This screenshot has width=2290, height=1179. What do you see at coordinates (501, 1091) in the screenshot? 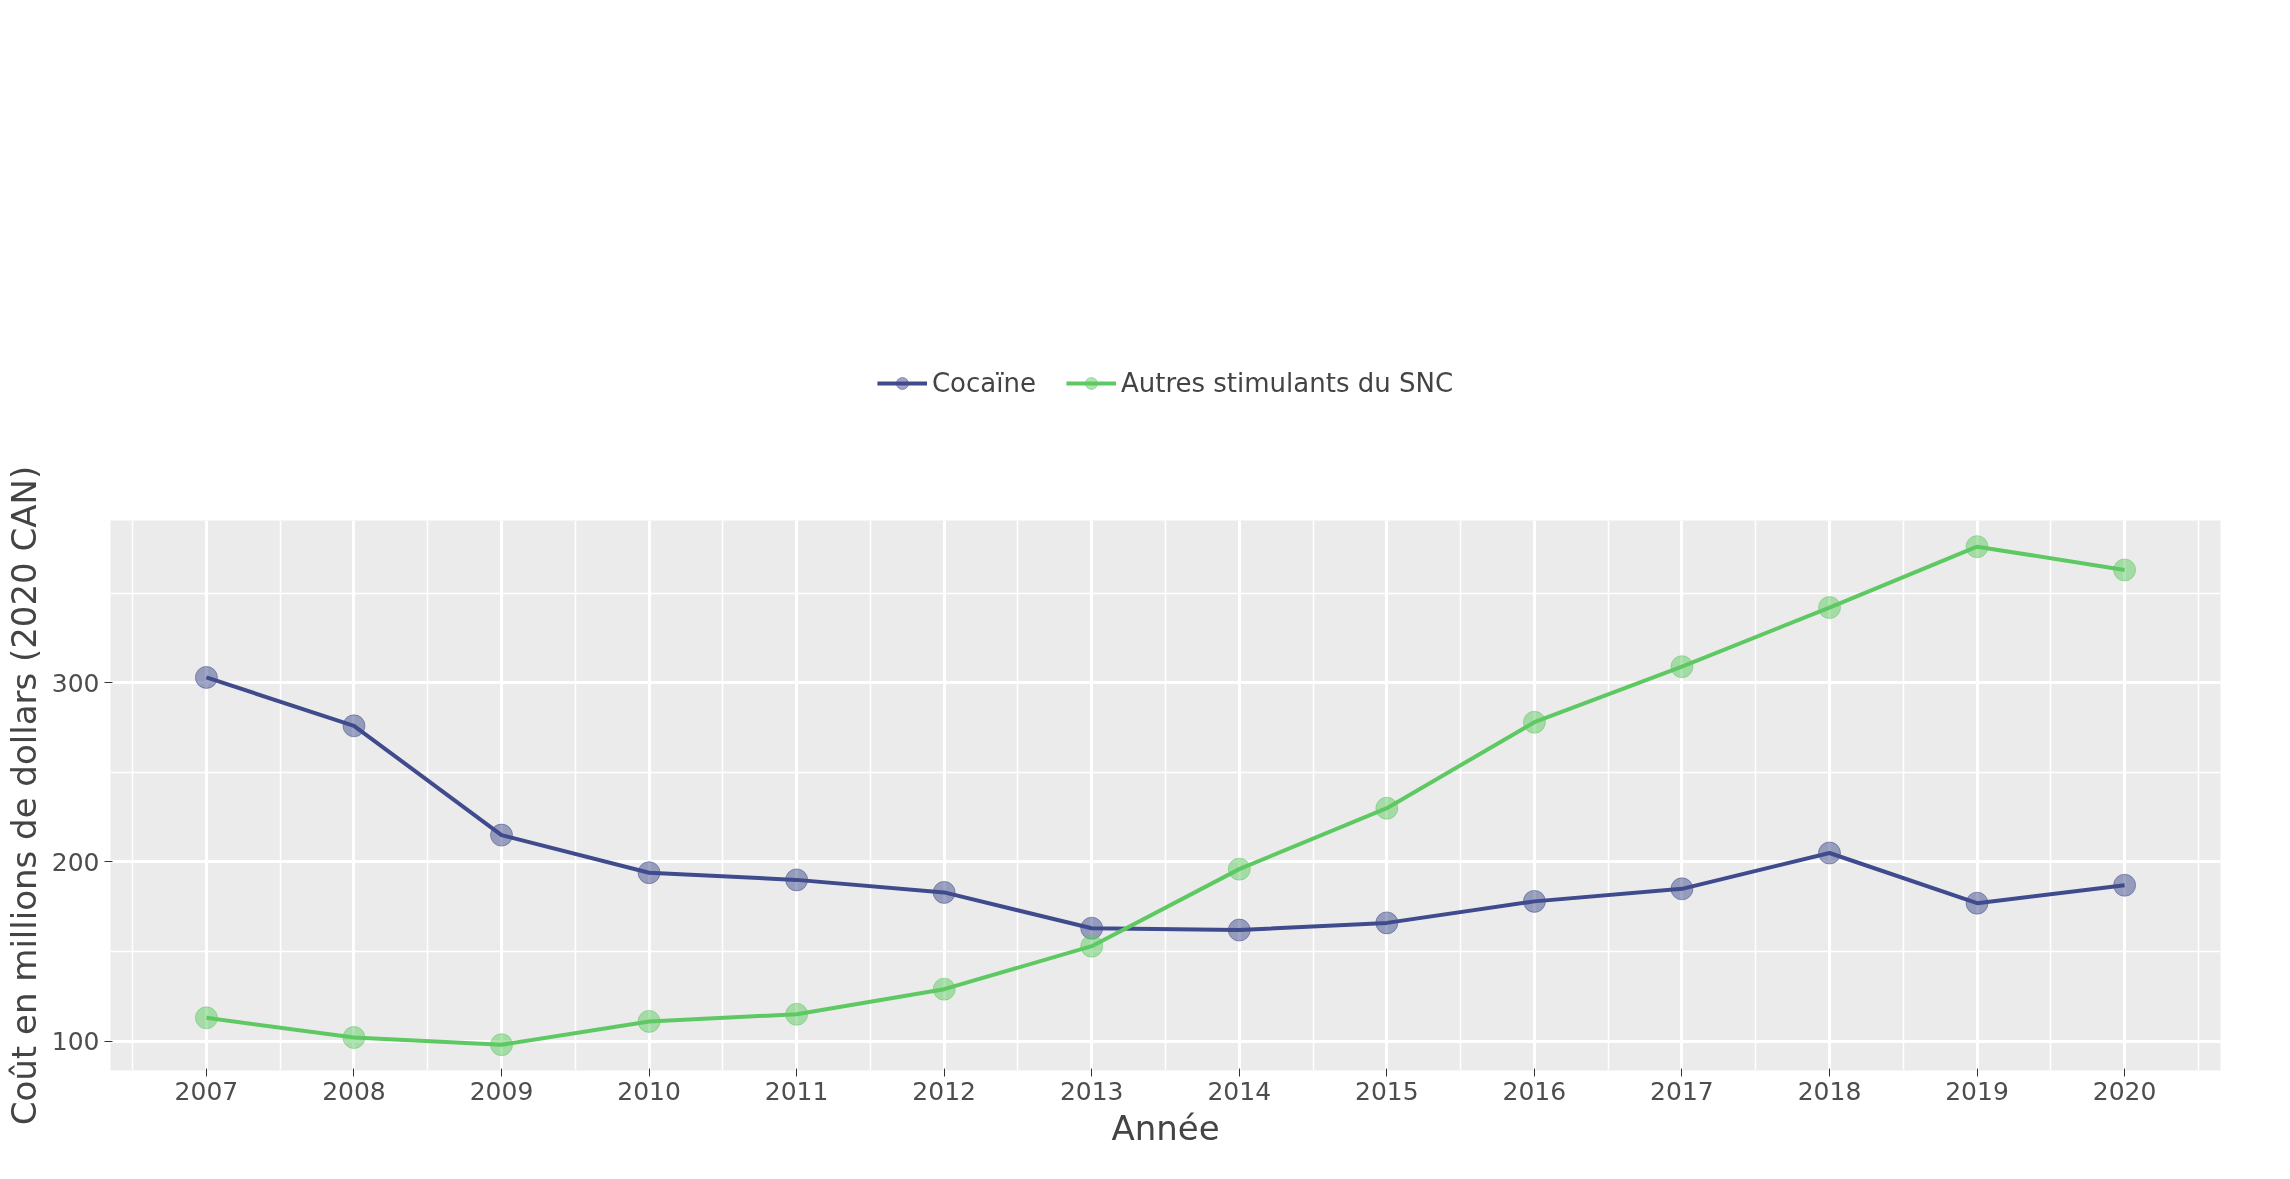
I see `x-tick-label: 2009` at bounding box center [501, 1091].